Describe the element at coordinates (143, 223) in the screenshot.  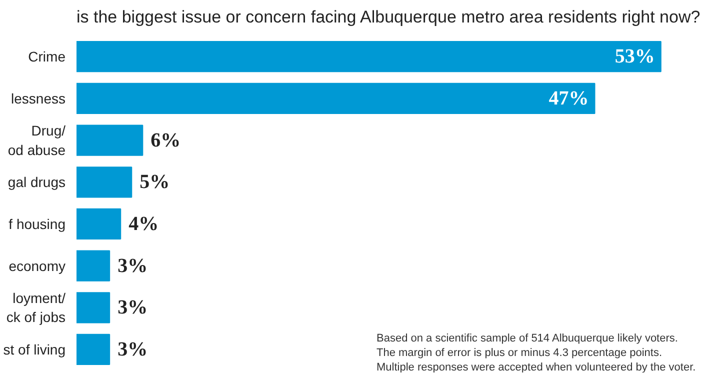
I see `data-label: 4%` at that location.